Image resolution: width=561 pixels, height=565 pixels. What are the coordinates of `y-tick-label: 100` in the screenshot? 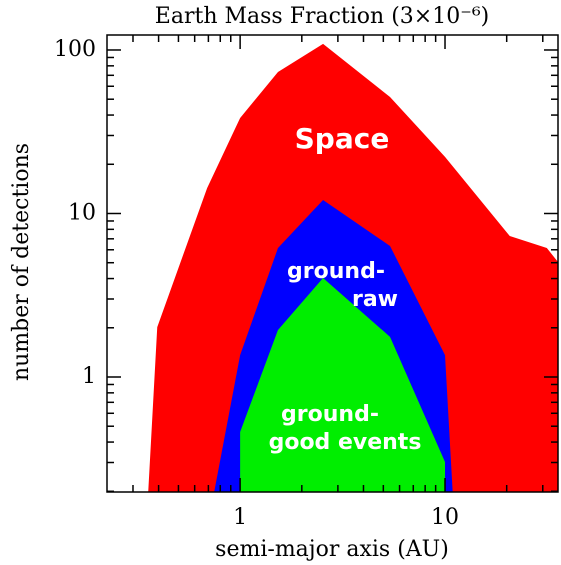 It's located at (75, 49).